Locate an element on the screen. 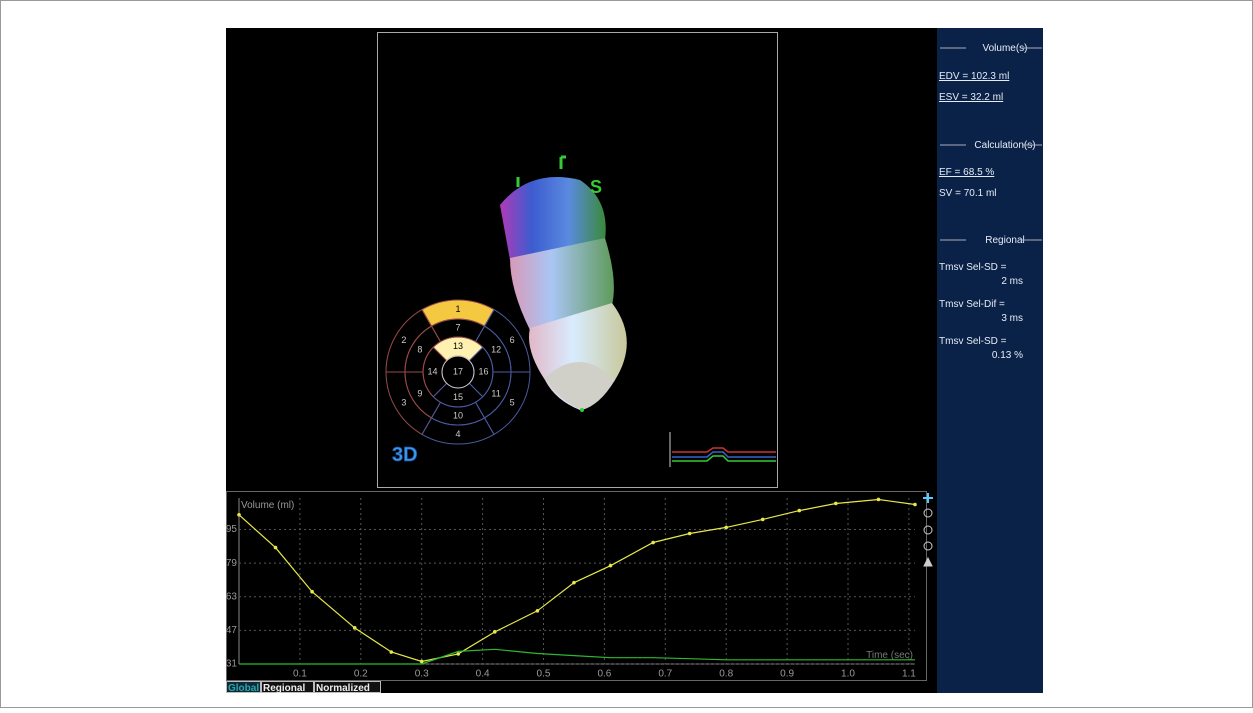  zoom-add is located at coordinates (928, 498).